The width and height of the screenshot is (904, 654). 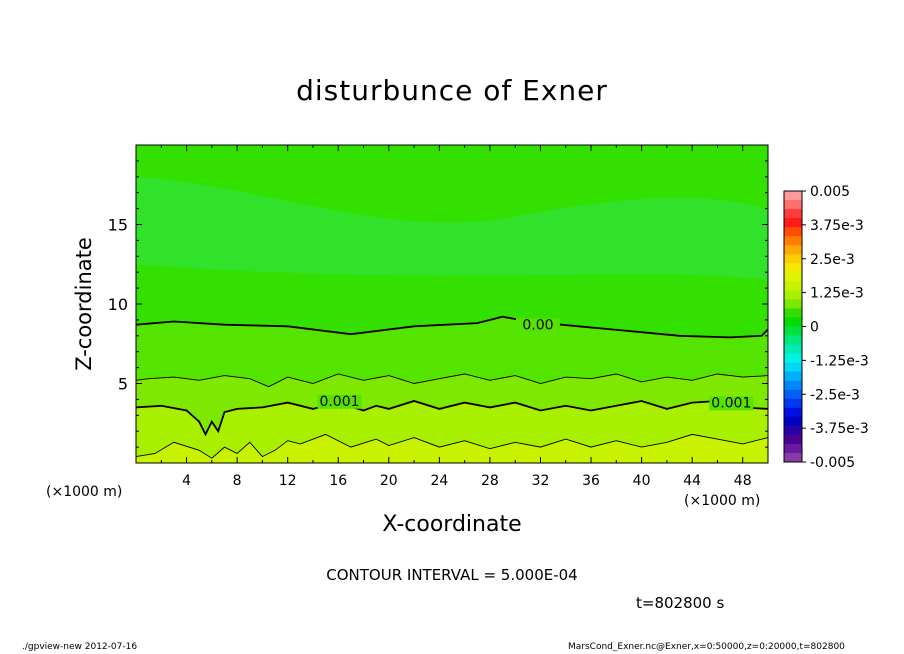 I want to click on x-tick-label: 32, so click(x=541, y=481).